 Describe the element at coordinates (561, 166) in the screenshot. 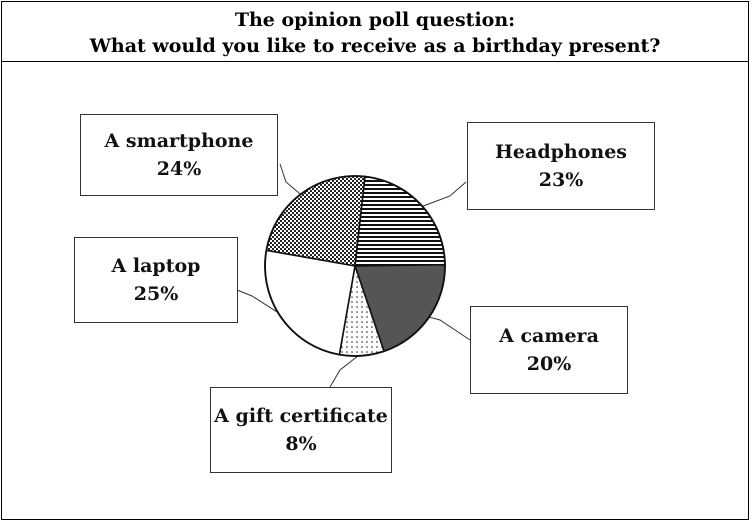

I see `slice-label-box: Headphones 23%` at that location.